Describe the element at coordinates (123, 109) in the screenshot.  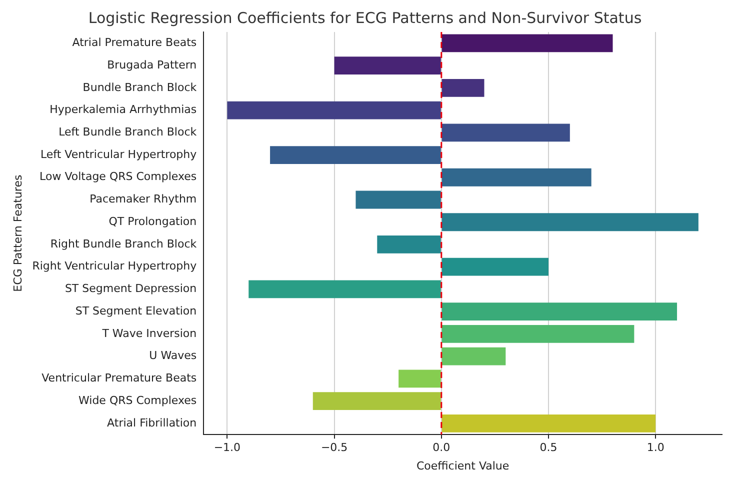
I see `y-tick-label: Hyperkalemia Arrhythmias` at that location.